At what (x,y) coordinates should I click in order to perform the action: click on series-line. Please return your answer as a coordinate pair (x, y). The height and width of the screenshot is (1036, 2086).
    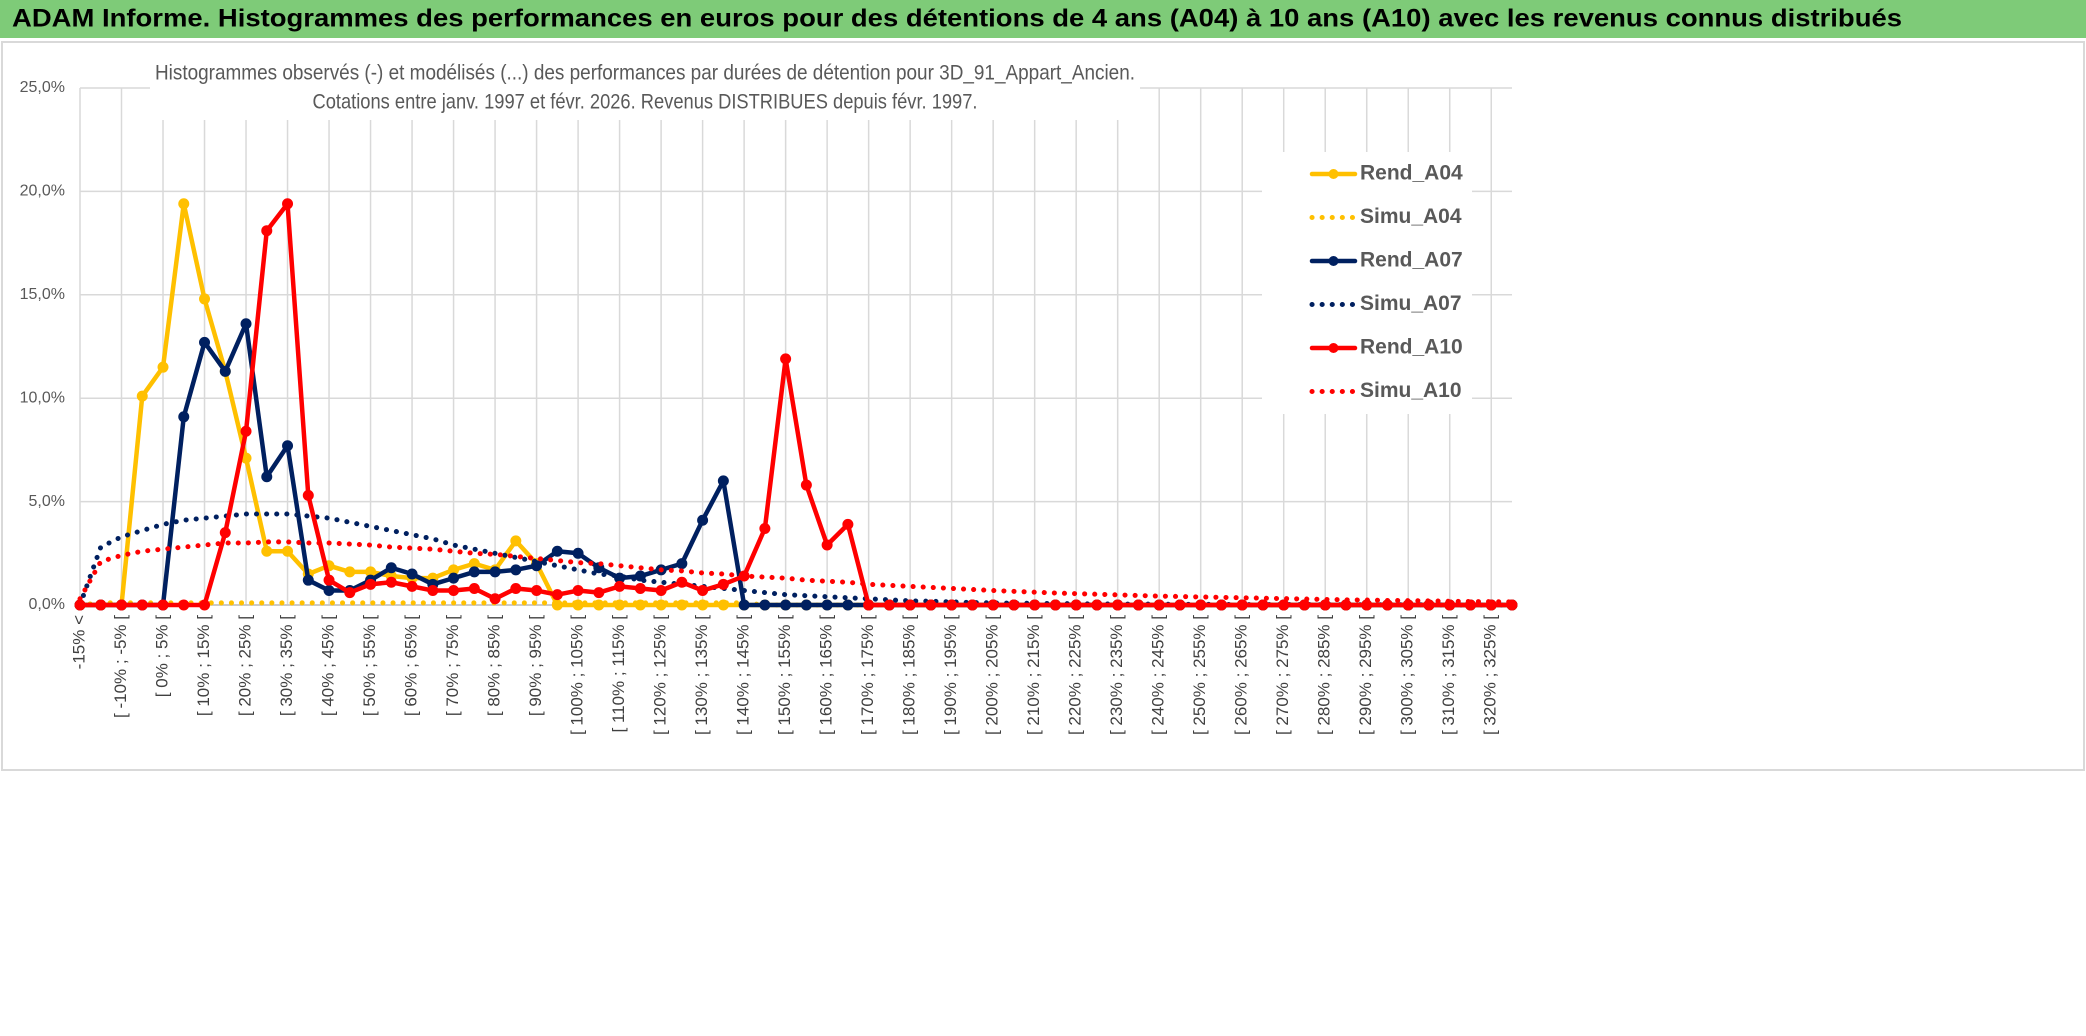
    Looking at the image, I should click on (796, 559).